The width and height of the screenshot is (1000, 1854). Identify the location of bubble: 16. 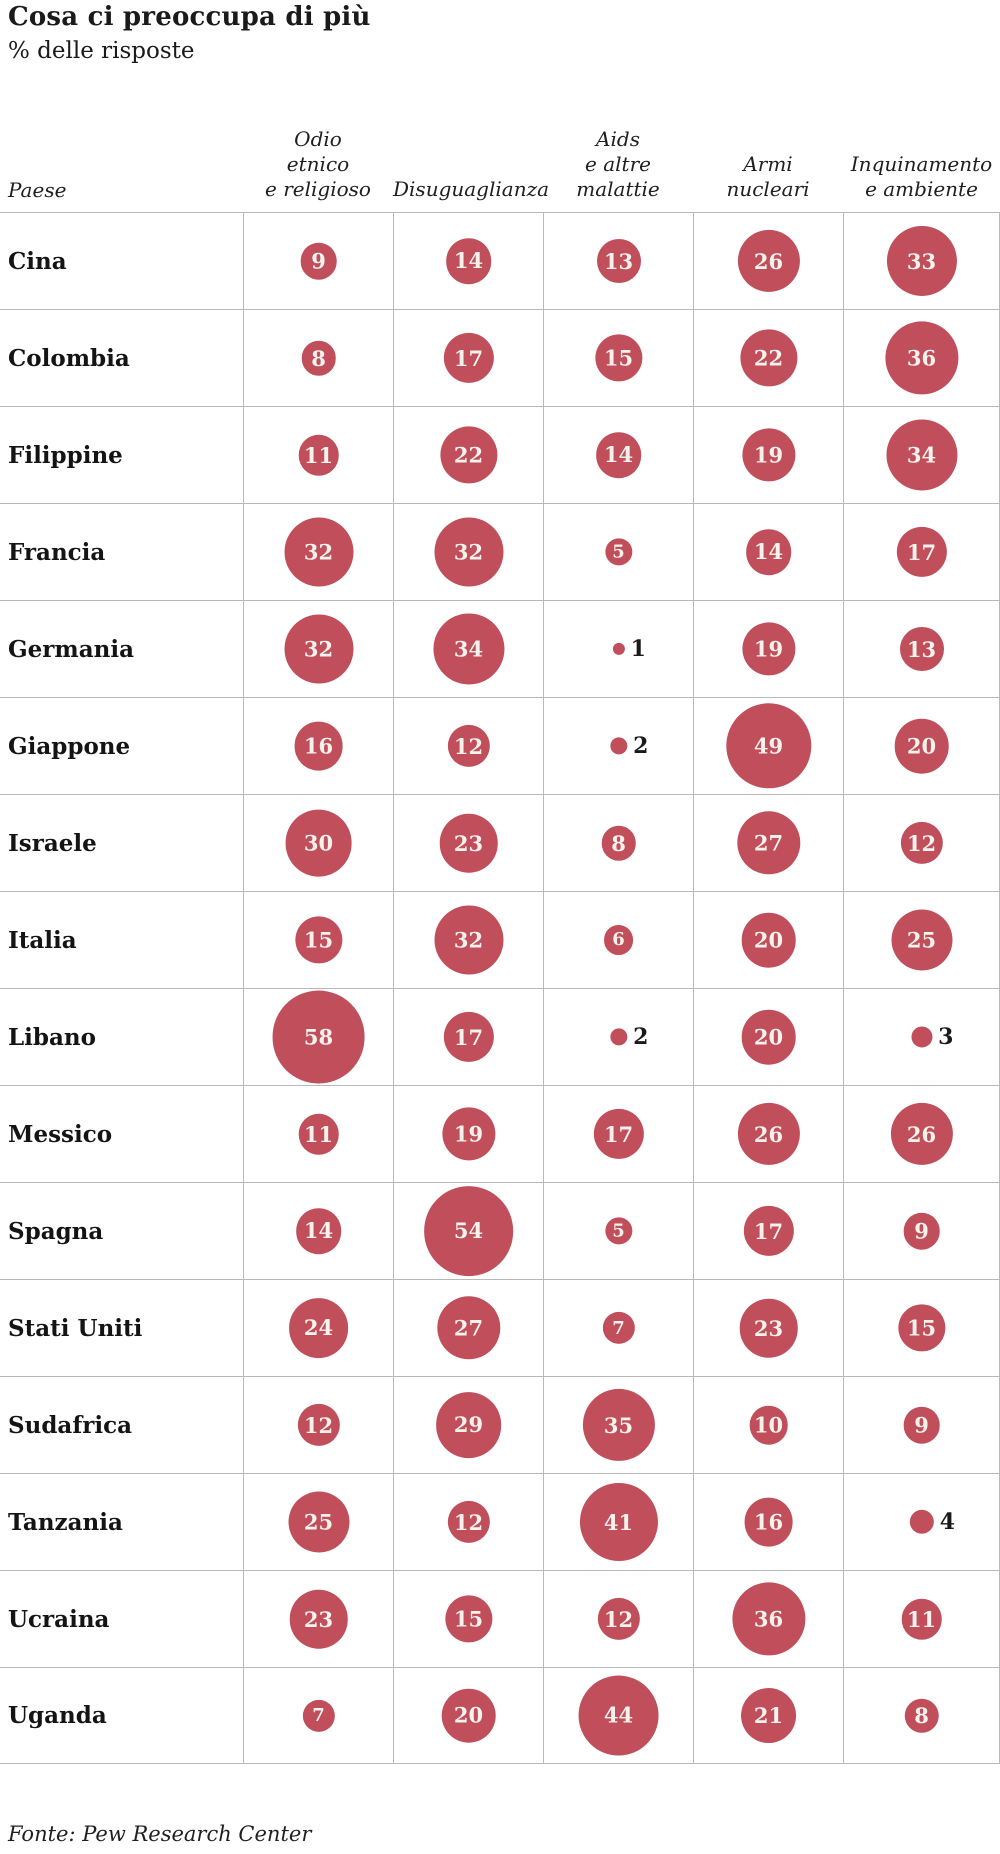
(318, 746).